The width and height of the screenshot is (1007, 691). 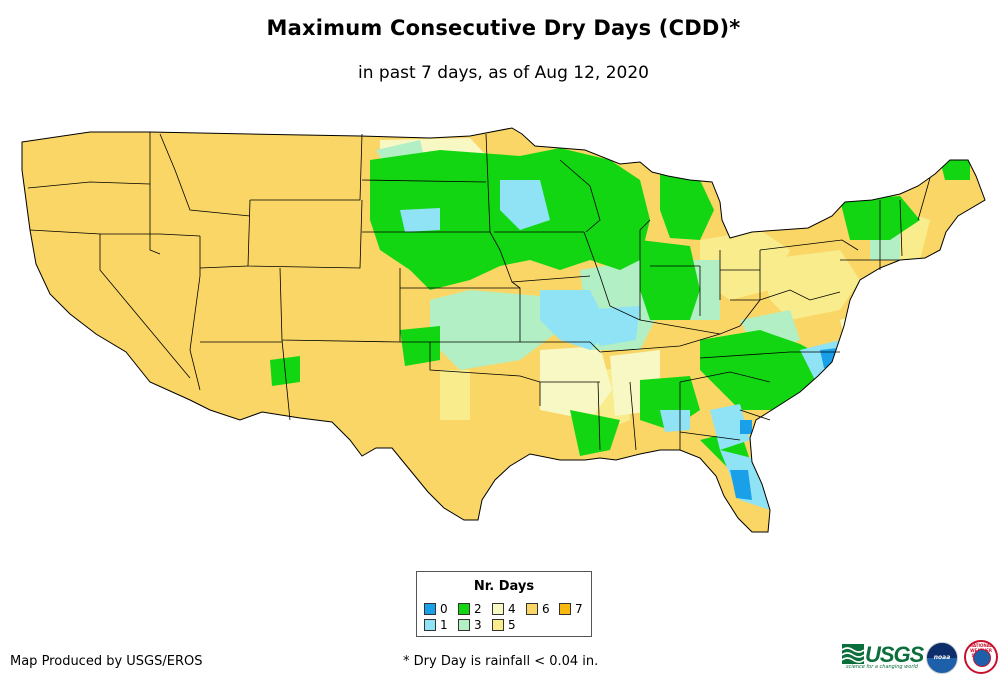 I want to click on dry-day-footnote: * Dry Day is rainfall < 0.04 in., so click(x=501, y=661).